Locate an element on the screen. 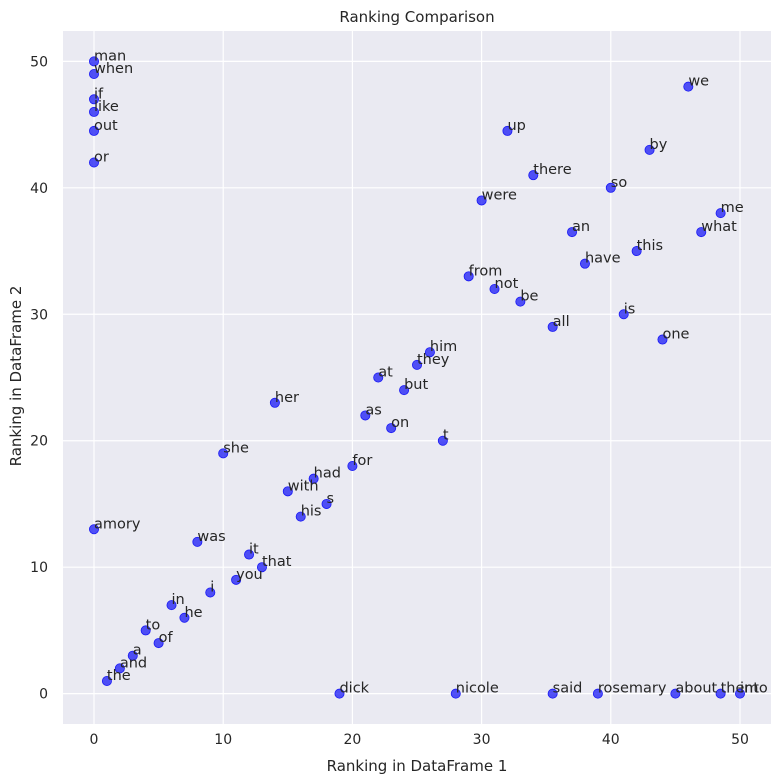  y-tick-label: 10 is located at coordinates (39, 568).